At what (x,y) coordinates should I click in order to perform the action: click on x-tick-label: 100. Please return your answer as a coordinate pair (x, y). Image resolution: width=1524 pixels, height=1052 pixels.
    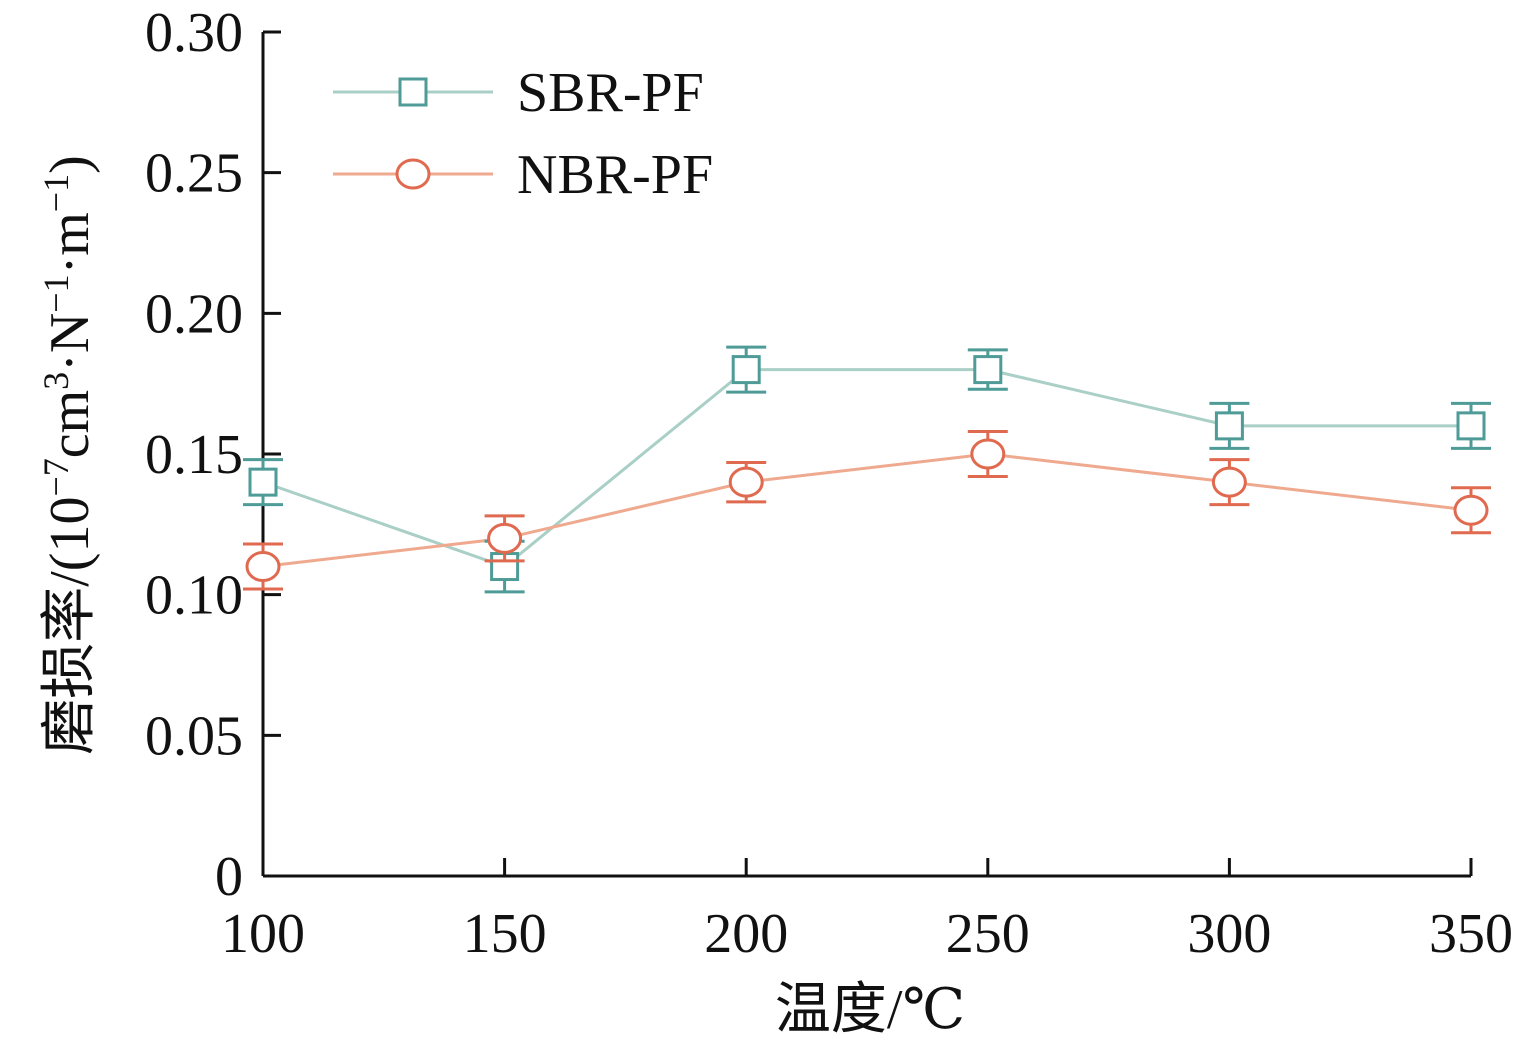
    Looking at the image, I should click on (263, 934).